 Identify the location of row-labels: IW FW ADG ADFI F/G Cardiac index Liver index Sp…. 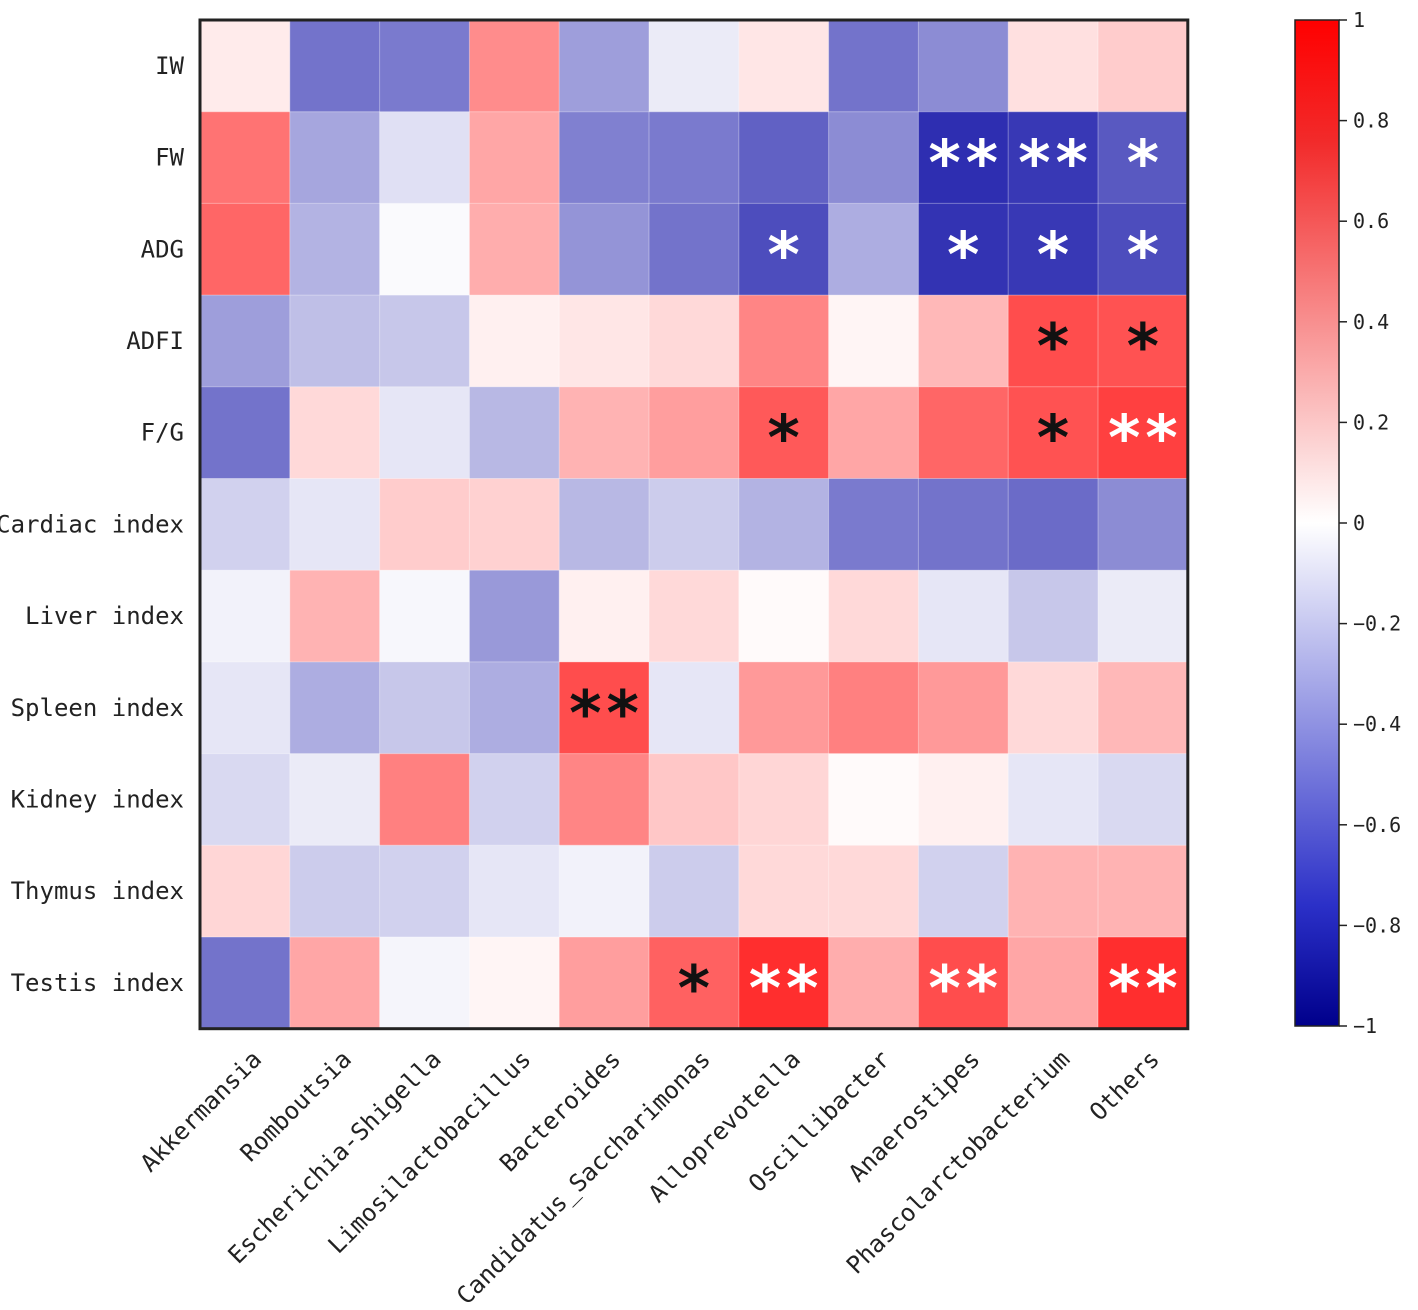
(92, 524).